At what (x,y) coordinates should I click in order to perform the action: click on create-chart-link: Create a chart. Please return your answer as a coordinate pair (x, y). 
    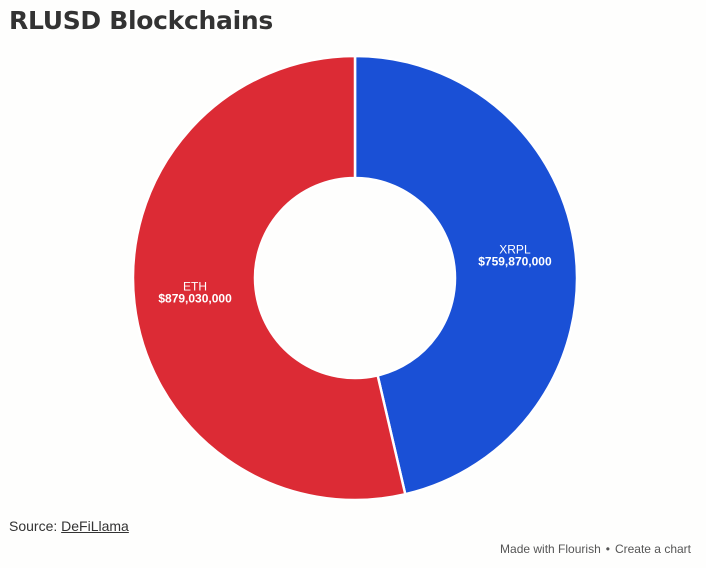
    Looking at the image, I should click on (652, 549).